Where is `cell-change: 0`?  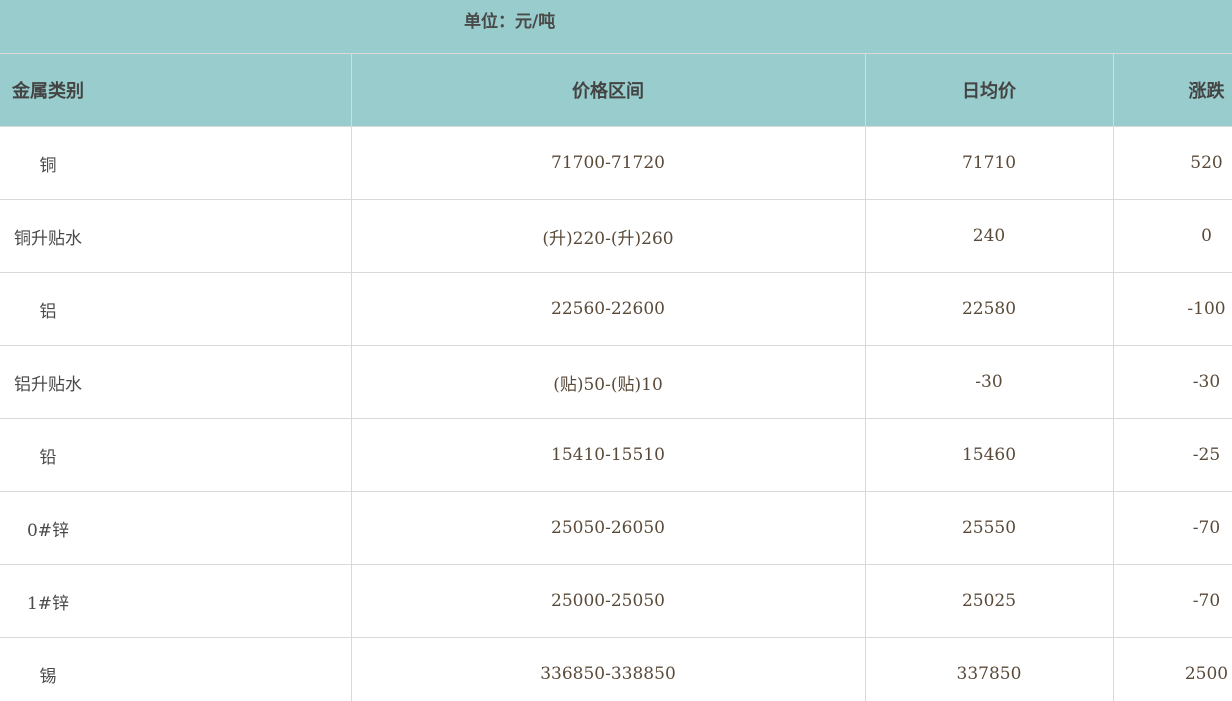 cell-change: 0 is located at coordinates (1172, 236).